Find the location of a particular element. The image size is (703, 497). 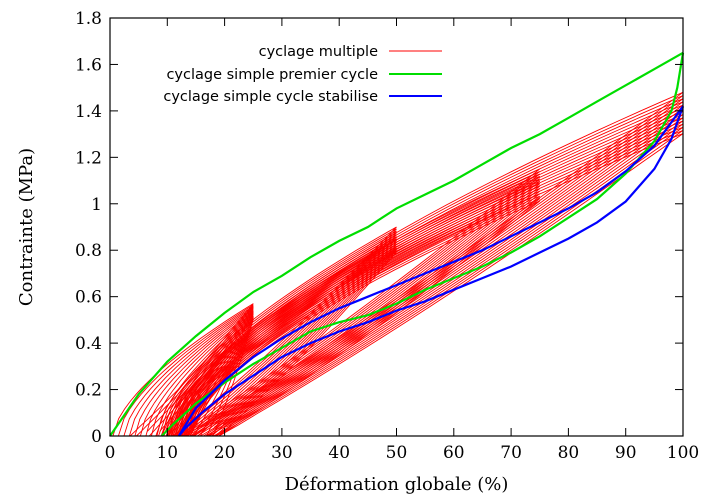

x-tick-label: 80 is located at coordinates (569, 453).